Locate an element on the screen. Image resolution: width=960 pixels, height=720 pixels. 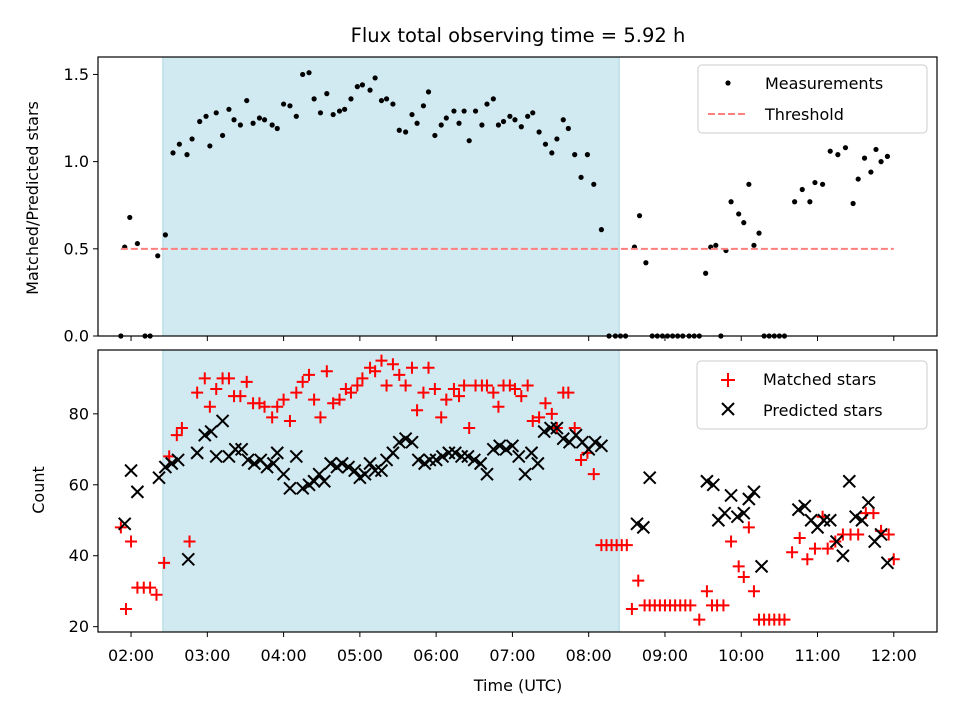
x-tick-label: 10:00 is located at coordinates (741, 655).